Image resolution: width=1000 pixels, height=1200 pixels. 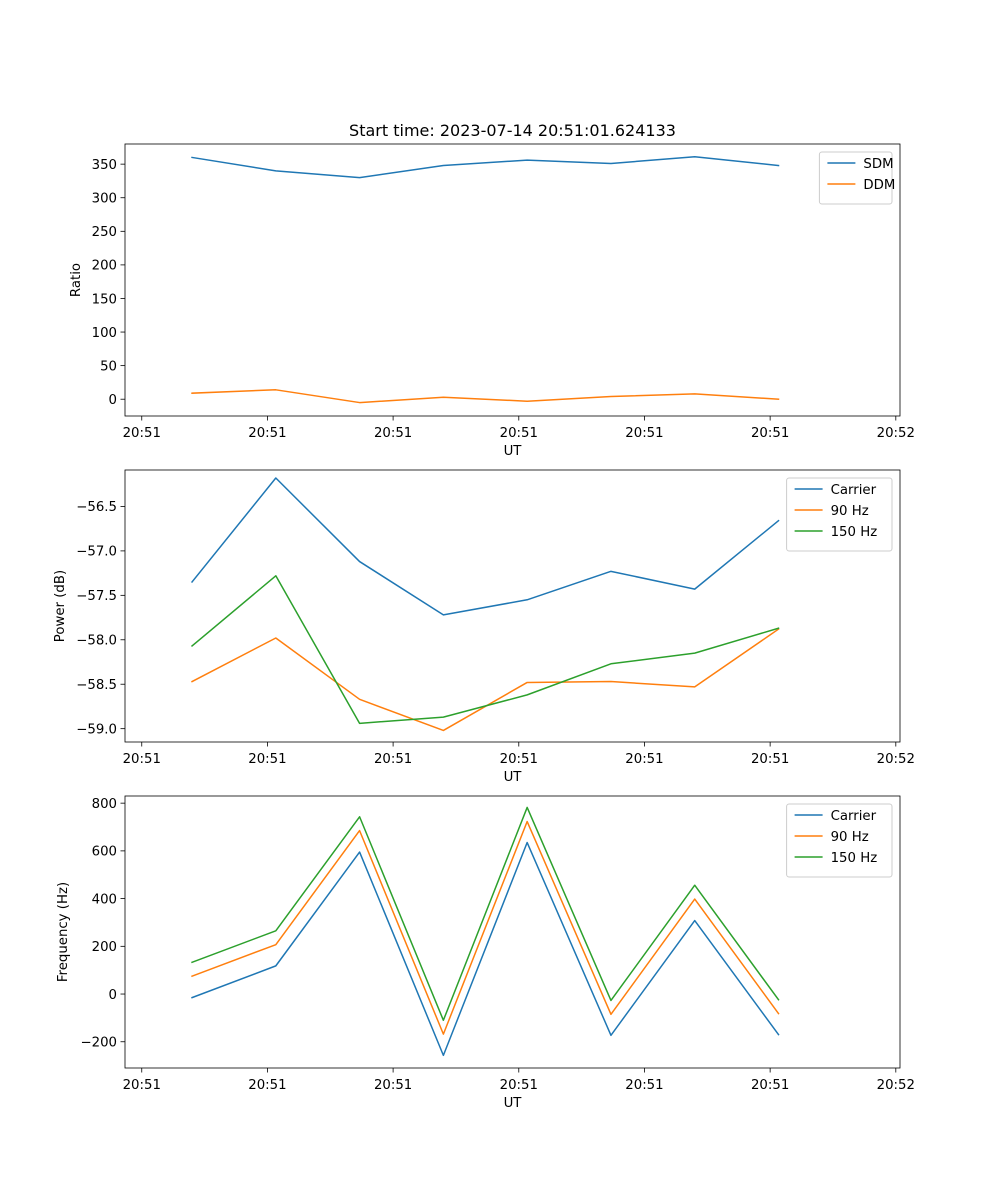 What do you see at coordinates (108, 366) in the screenshot?
I see `y-tick-label: 50` at bounding box center [108, 366].